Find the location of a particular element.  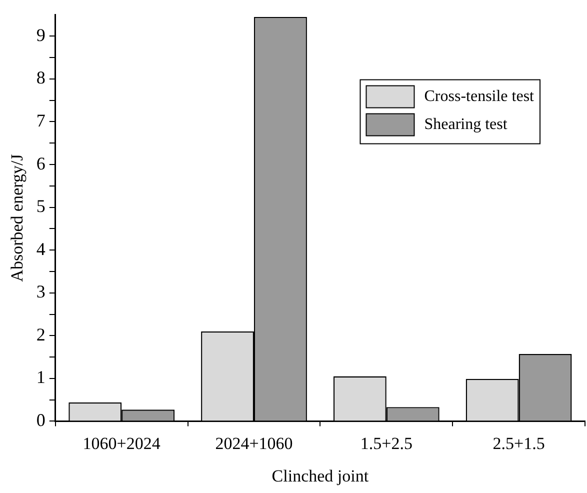

y-axis-title: Absorbed energy/J is located at coordinates (17, 218).